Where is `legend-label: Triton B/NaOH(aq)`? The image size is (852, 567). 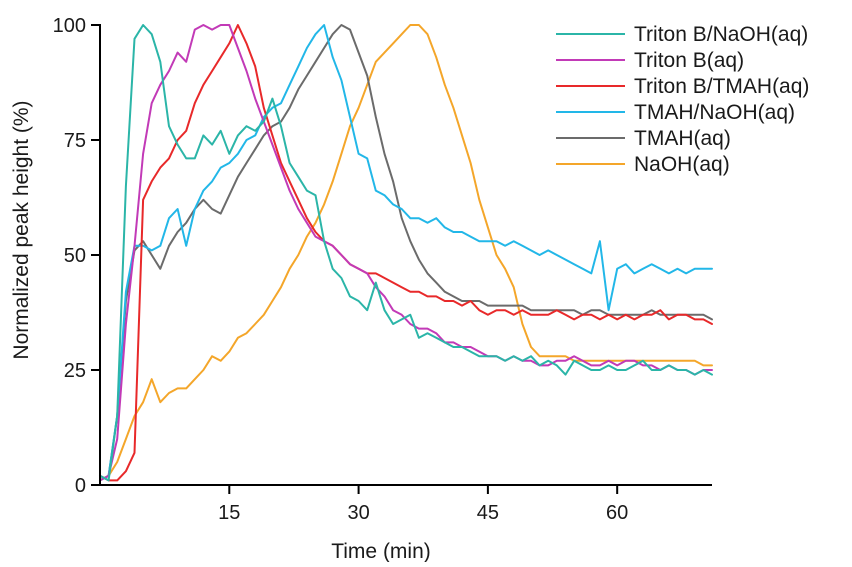 legend-label: Triton B/NaOH(aq) is located at coordinates (721, 34).